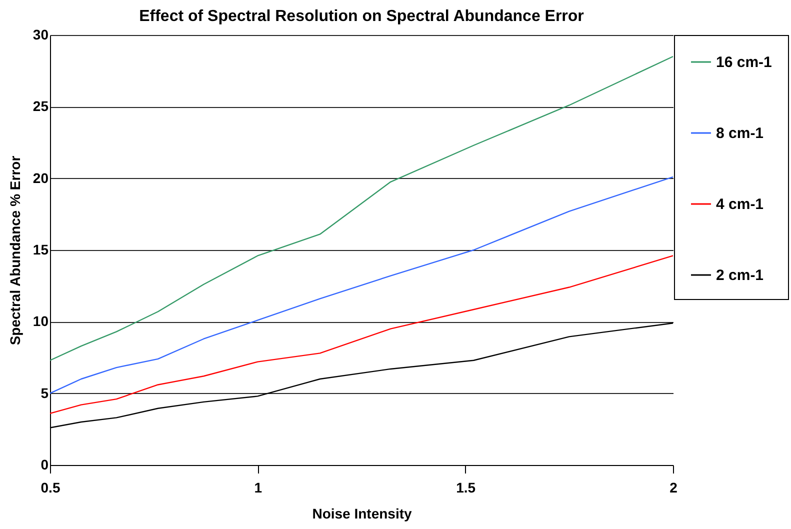  What do you see at coordinates (674, 488) in the screenshot?
I see `x-tick-label: 2` at bounding box center [674, 488].